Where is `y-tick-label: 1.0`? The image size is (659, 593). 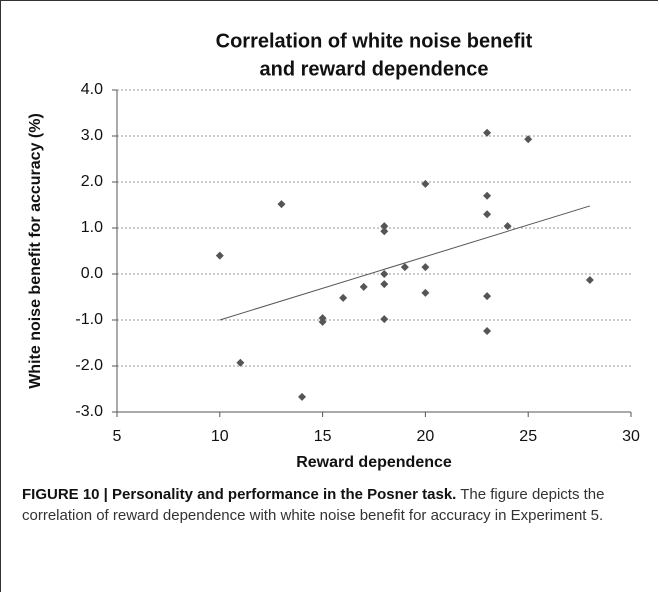 y-tick-label: 1.0 is located at coordinates (92, 227).